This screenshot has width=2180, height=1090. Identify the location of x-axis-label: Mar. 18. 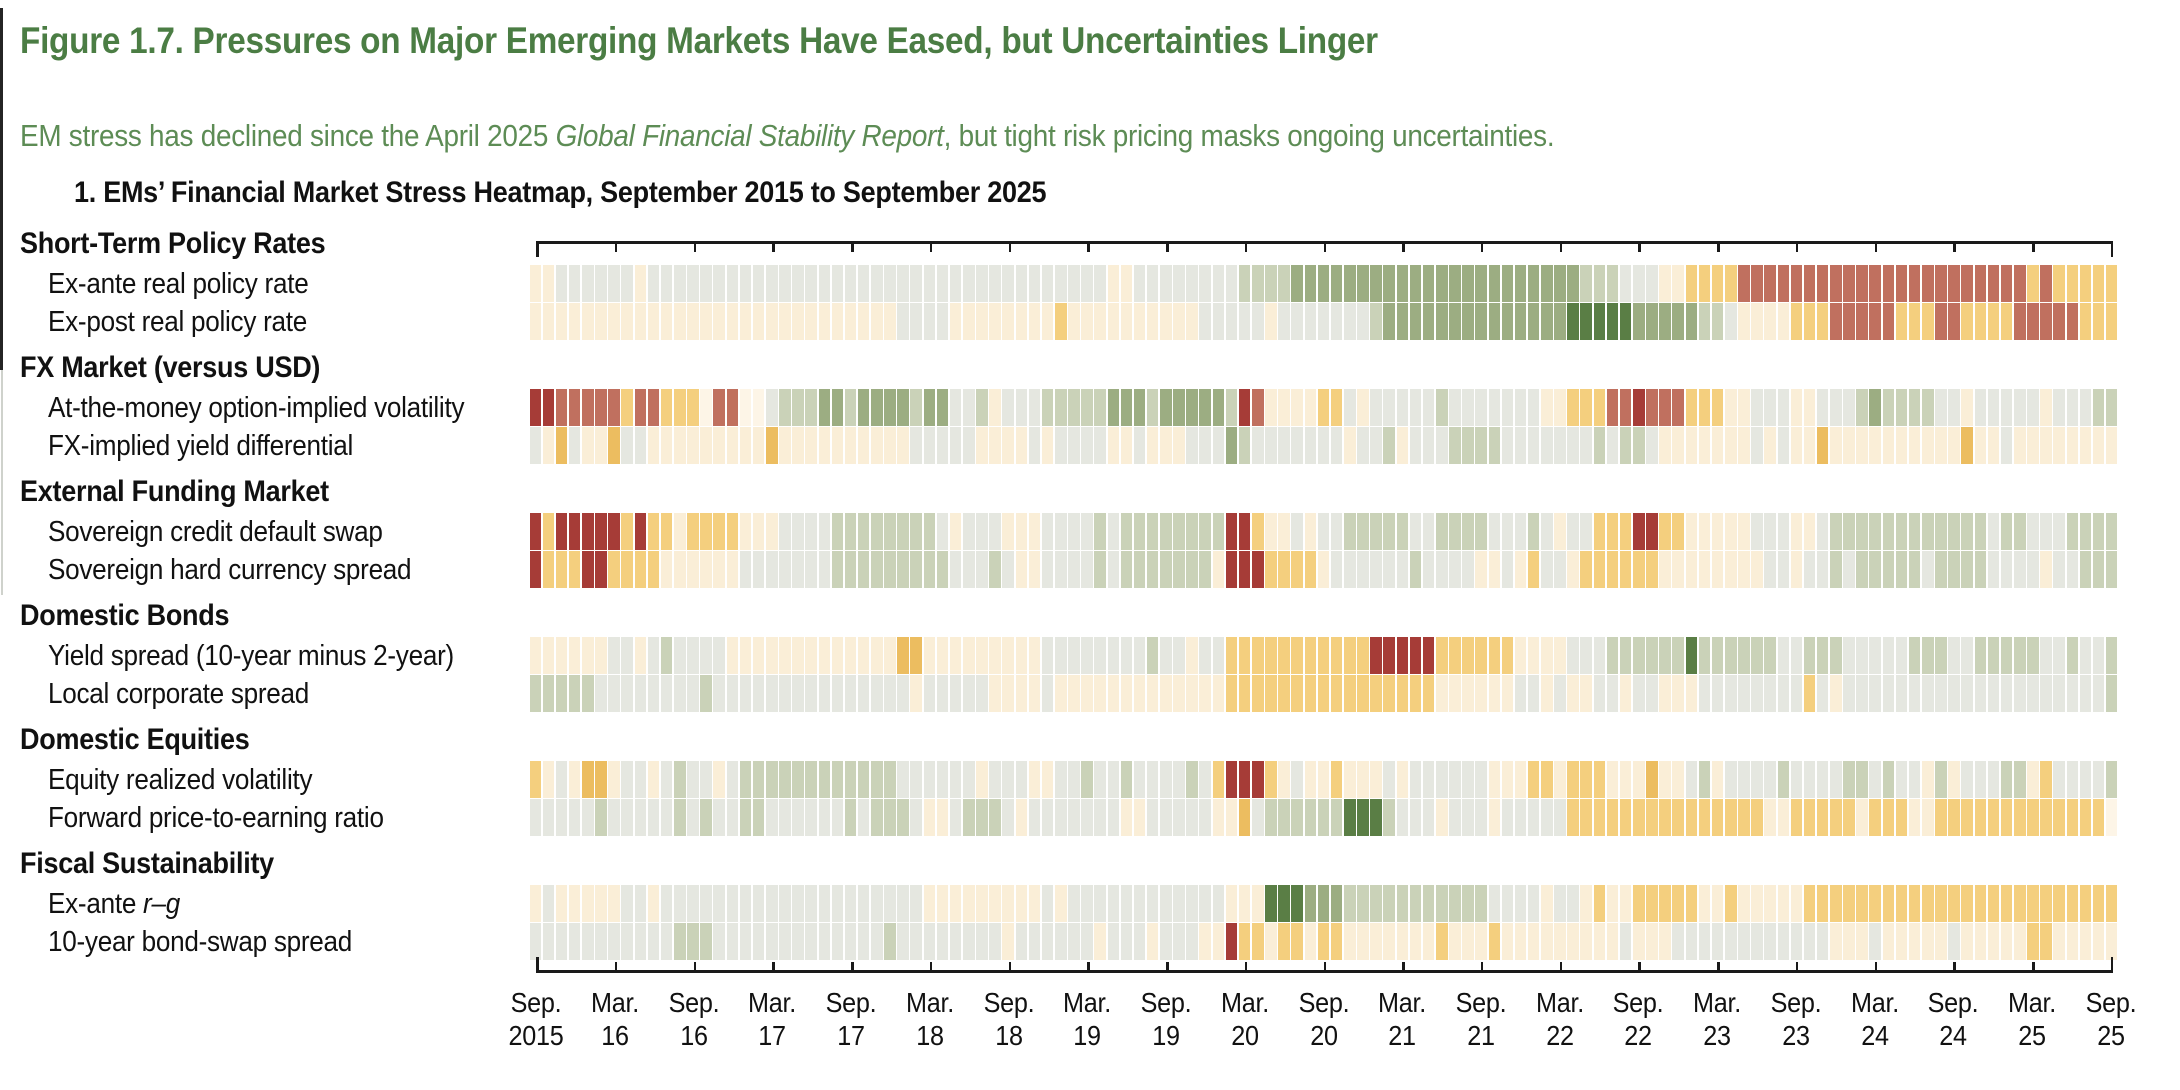
(929, 1019).